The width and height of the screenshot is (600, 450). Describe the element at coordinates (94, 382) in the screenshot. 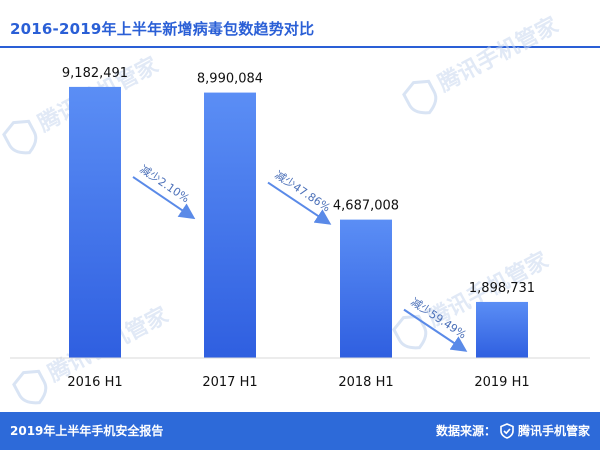

I see `category-label: 2016 H1` at that location.